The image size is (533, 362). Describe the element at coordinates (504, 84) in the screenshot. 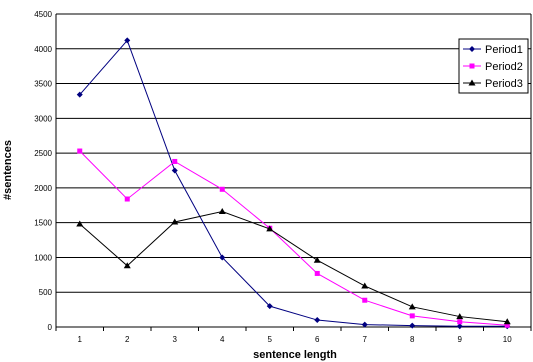

I see `legend-label: Period3` at that location.